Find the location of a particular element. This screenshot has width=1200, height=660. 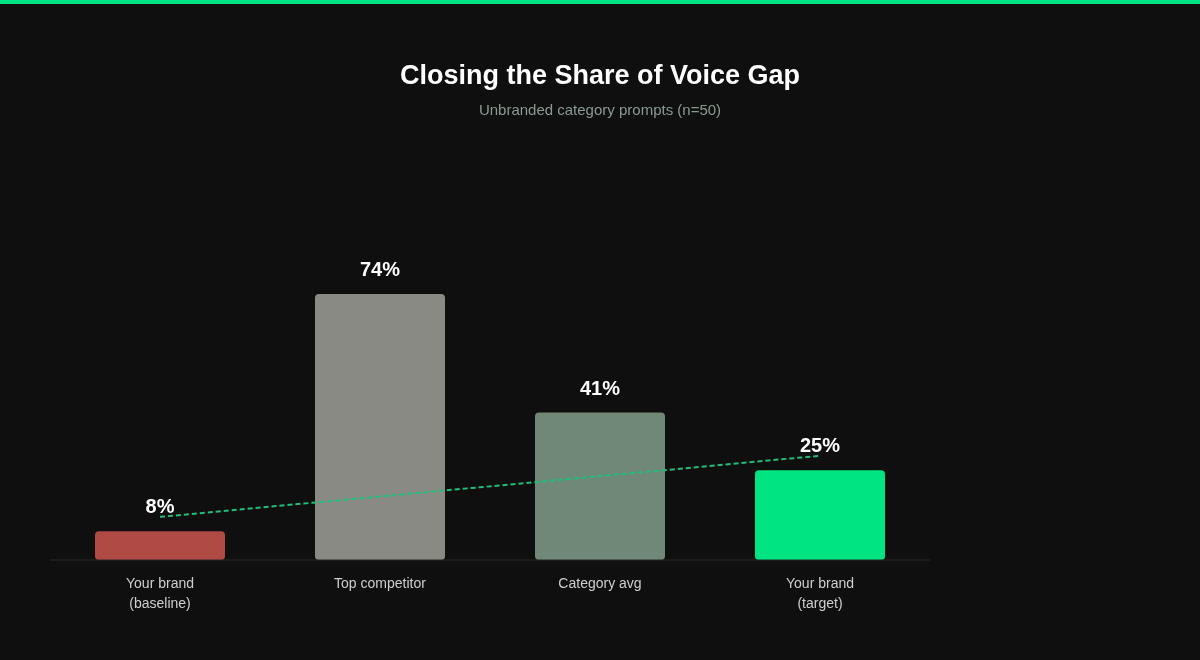

data-label: 41% is located at coordinates (600, 387).